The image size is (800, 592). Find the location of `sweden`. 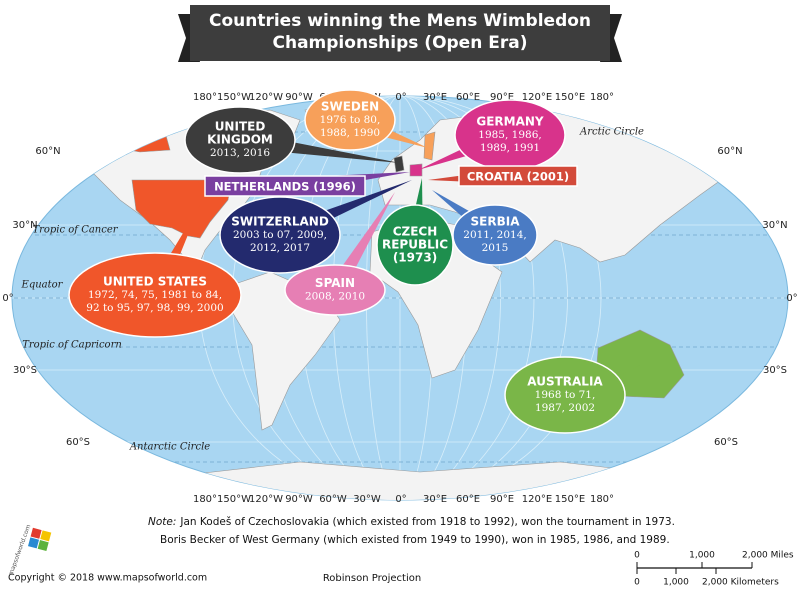

sweden is located at coordinates (429, 146).